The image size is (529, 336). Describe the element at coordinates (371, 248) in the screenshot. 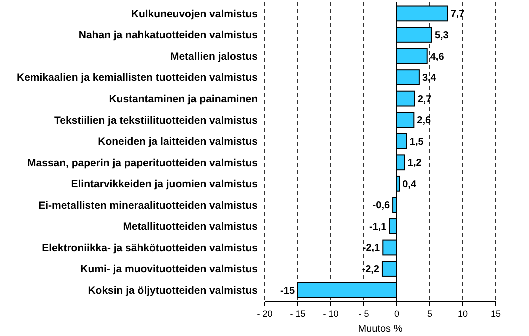

I see `data-label: -2,1` at that location.